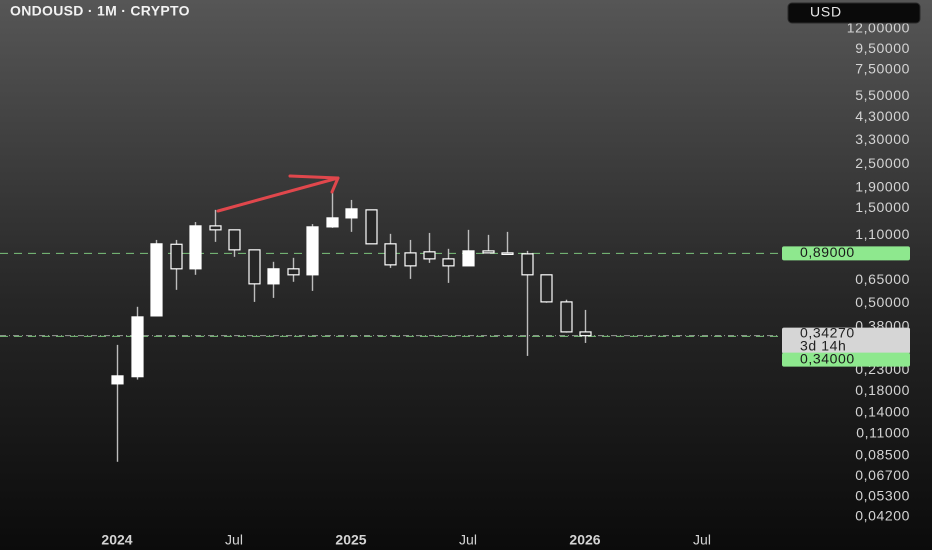  Describe the element at coordinates (882, 207) in the screenshot. I see `y-tick-label: 1,50000` at that location.